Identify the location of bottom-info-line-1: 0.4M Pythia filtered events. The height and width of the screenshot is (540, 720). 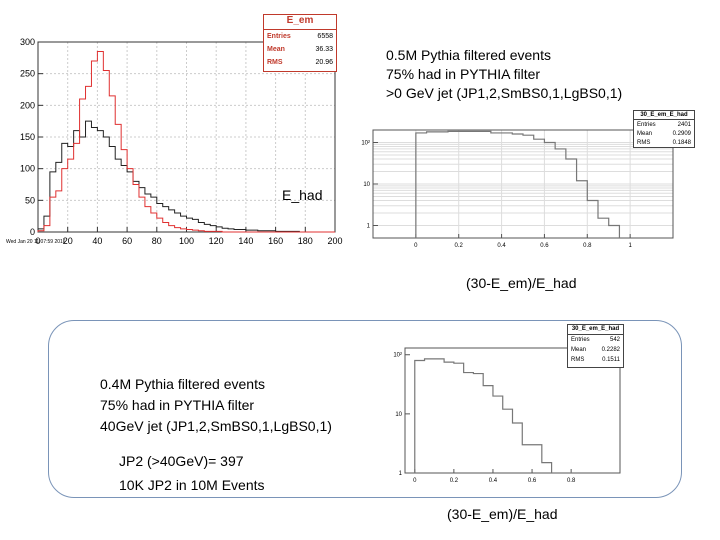
(182, 384).